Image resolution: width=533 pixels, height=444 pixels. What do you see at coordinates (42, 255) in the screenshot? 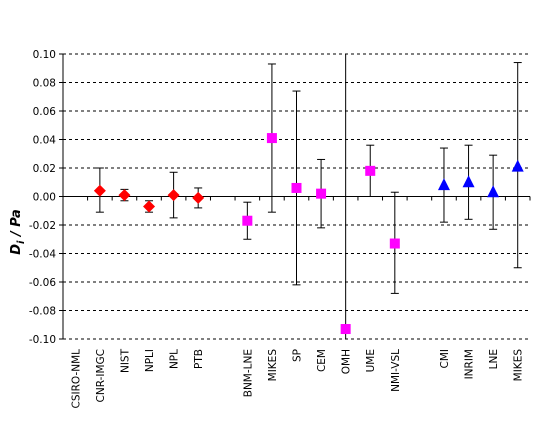
I see `y-tick-label: -0.04` at bounding box center [42, 255].